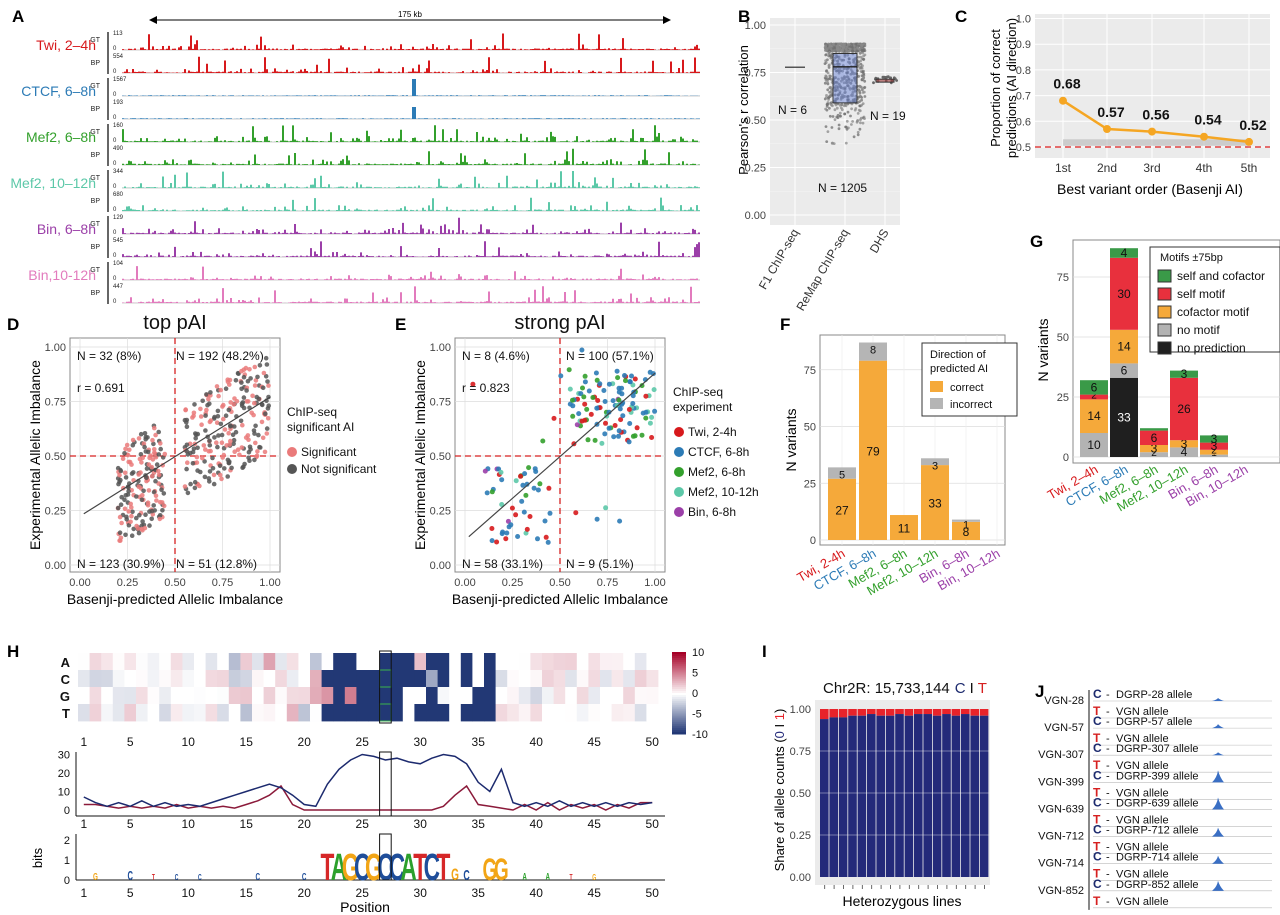  What do you see at coordinates (982, 688) in the screenshot?
I see `title-t: T` at bounding box center [982, 688].